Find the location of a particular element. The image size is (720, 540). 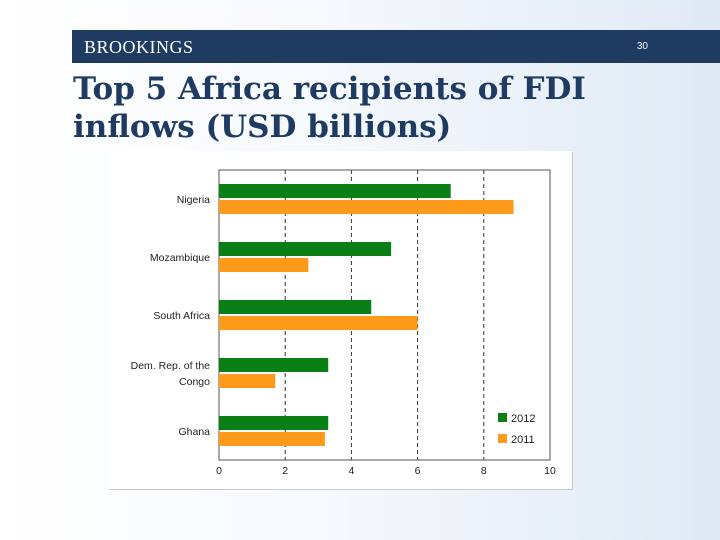

header-bar: BROOKINGS 30 is located at coordinates (396, 46).